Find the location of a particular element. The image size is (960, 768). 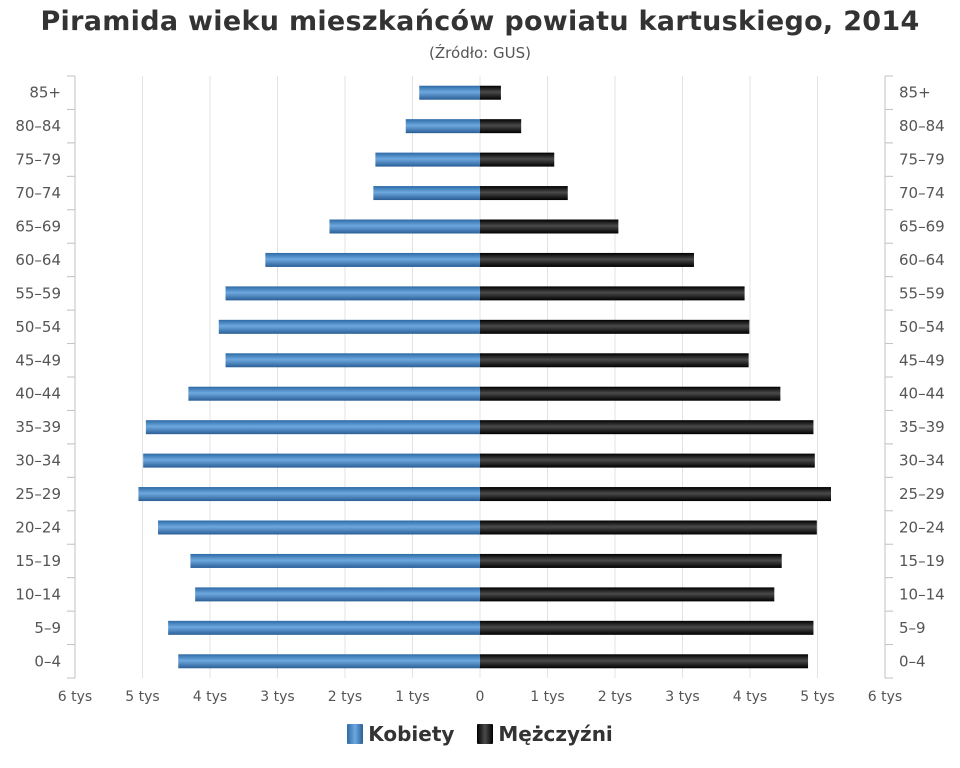

category-label-right: 50–54 is located at coordinates (922, 327).